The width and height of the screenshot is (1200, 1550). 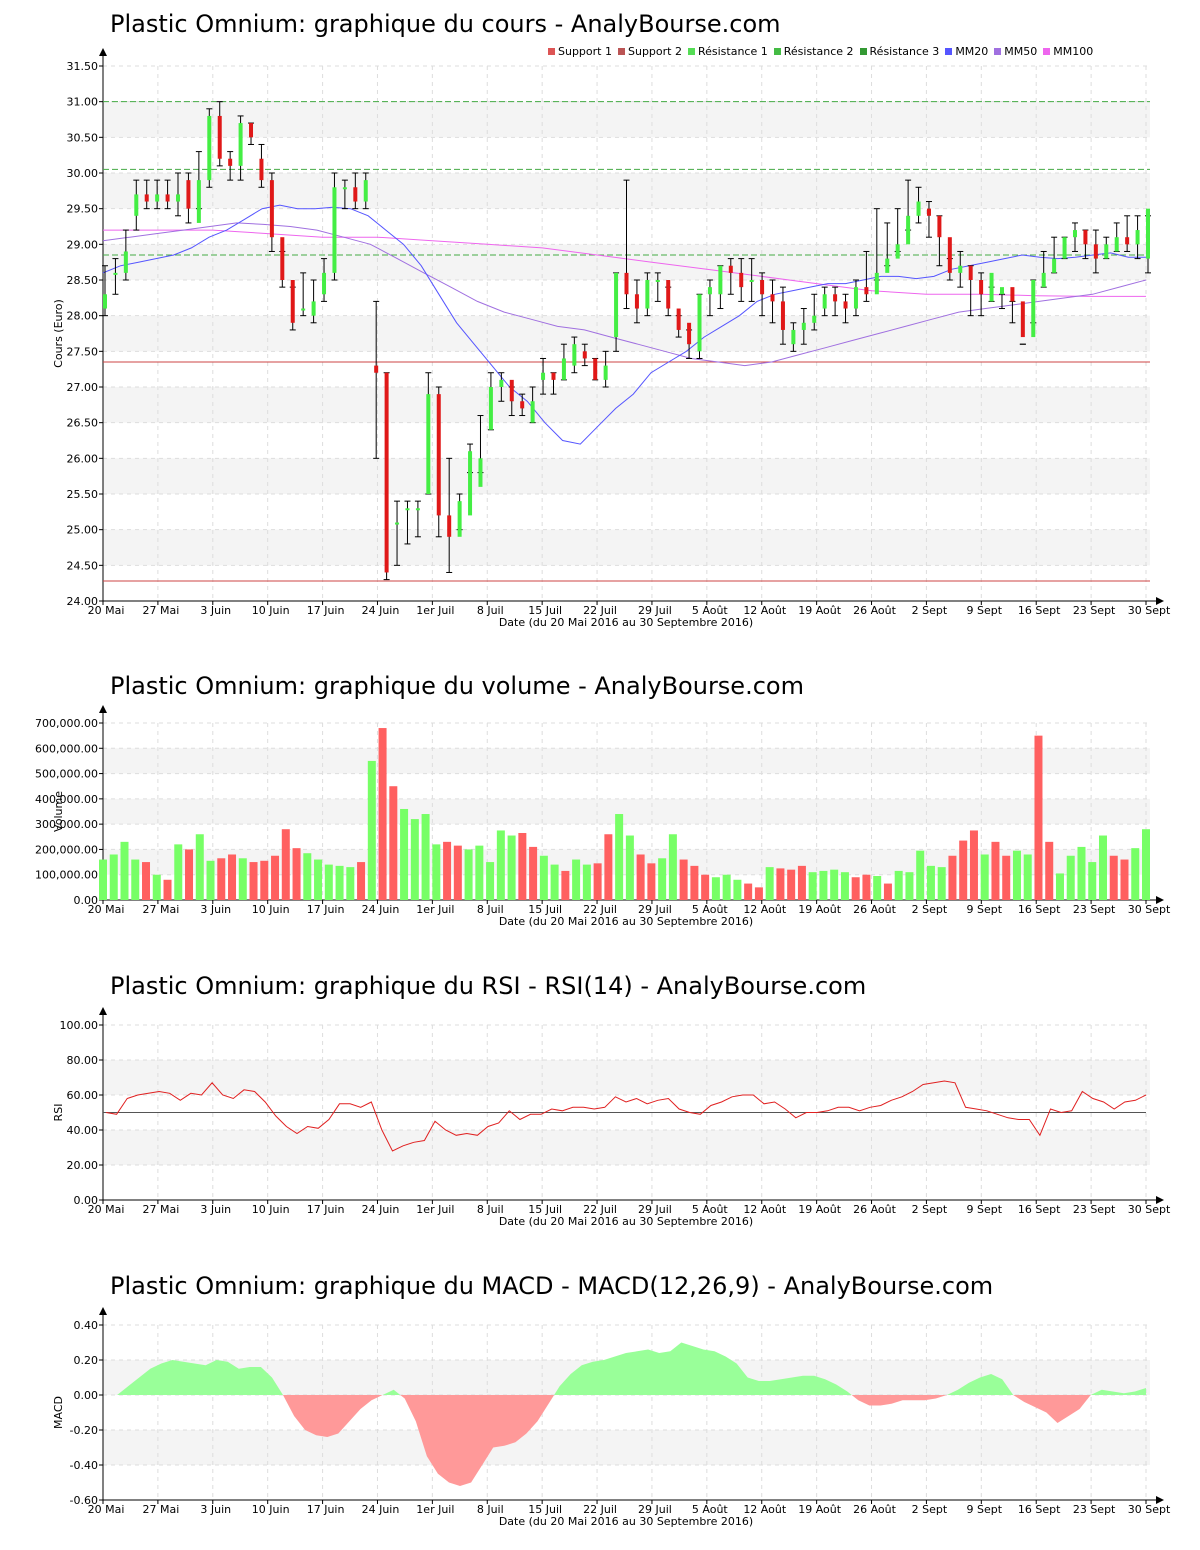 I want to click on x-tick-label: 24 Juin, so click(x=381, y=909).